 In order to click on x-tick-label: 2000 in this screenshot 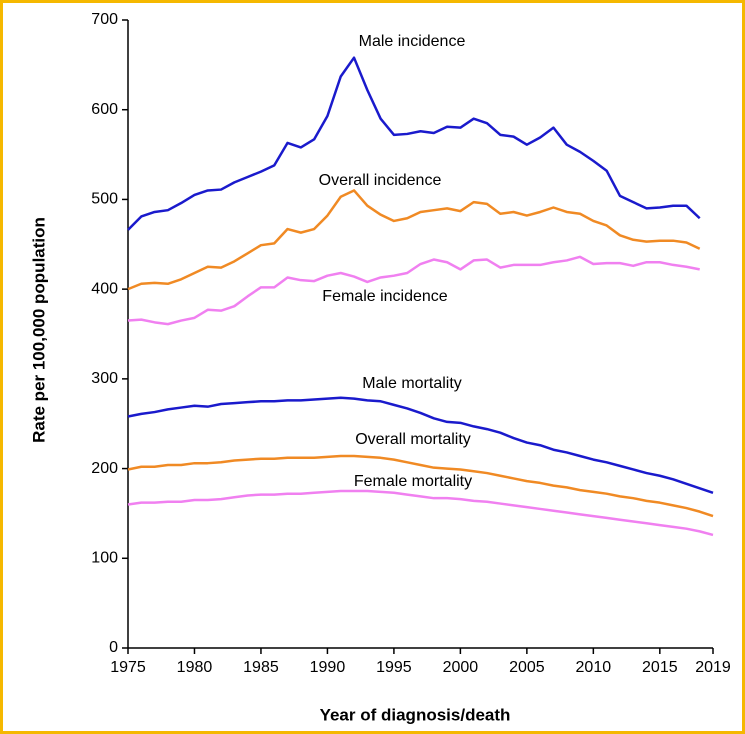, I will do `click(461, 667)`.